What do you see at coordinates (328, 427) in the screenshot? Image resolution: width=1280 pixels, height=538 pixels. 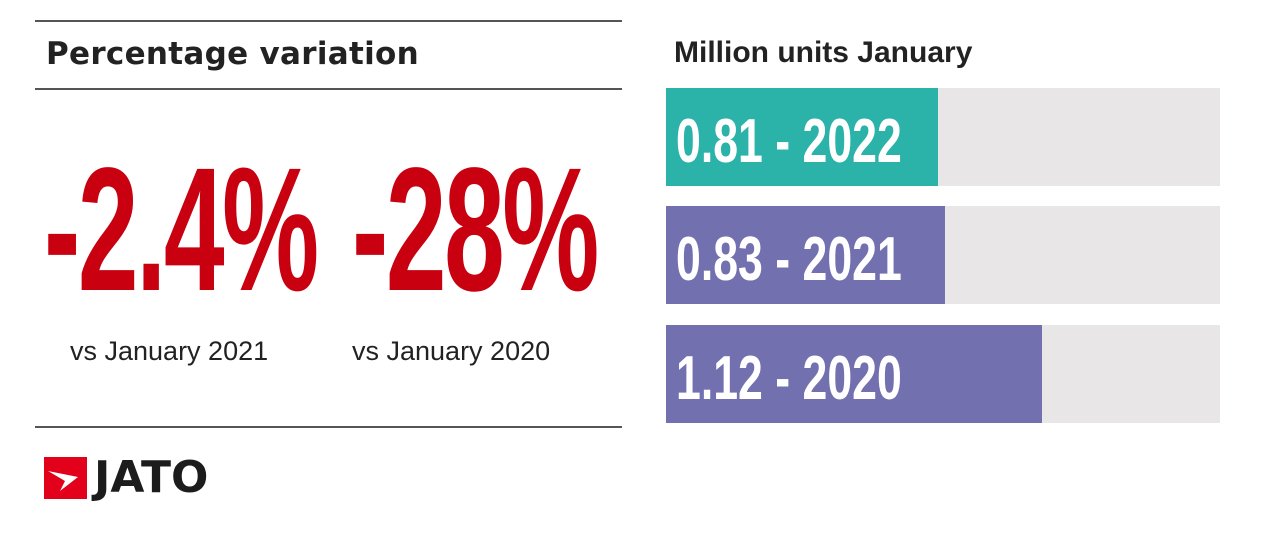 I see `bottom-rule` at bounding box center [328, 427].